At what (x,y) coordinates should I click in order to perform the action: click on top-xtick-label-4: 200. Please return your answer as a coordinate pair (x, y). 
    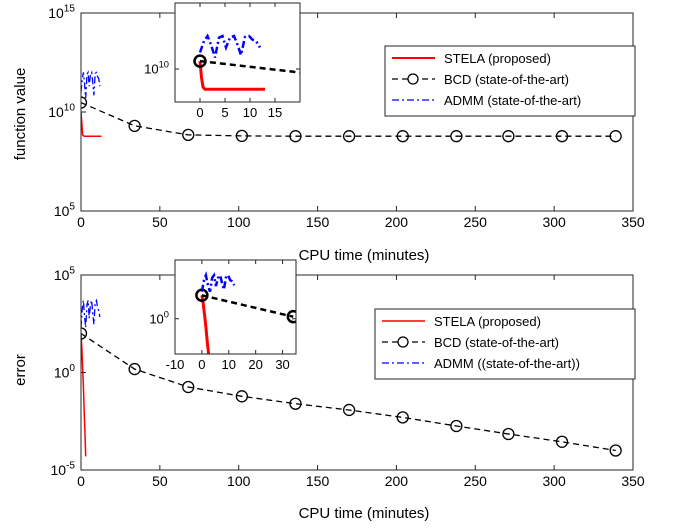
    Looking at the image, I should click on (397, 222).